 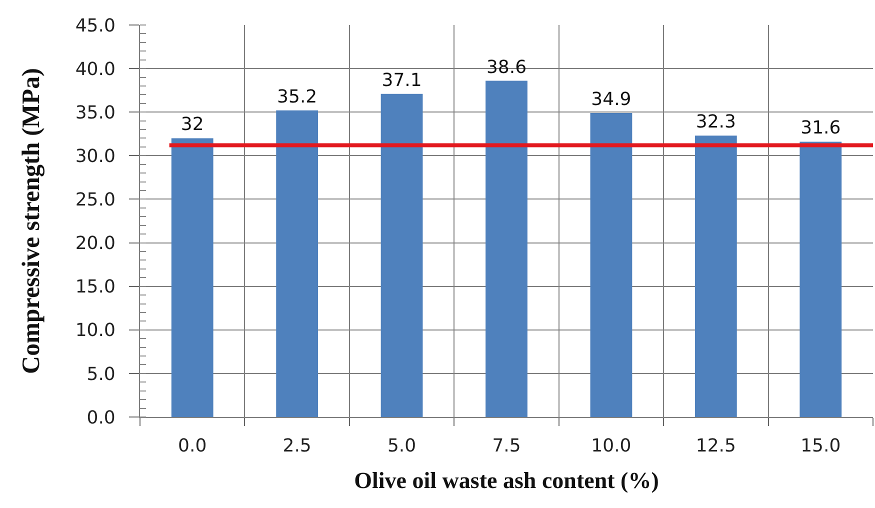 I want to click on data-label: 37.1, so click(x=402, y=80).